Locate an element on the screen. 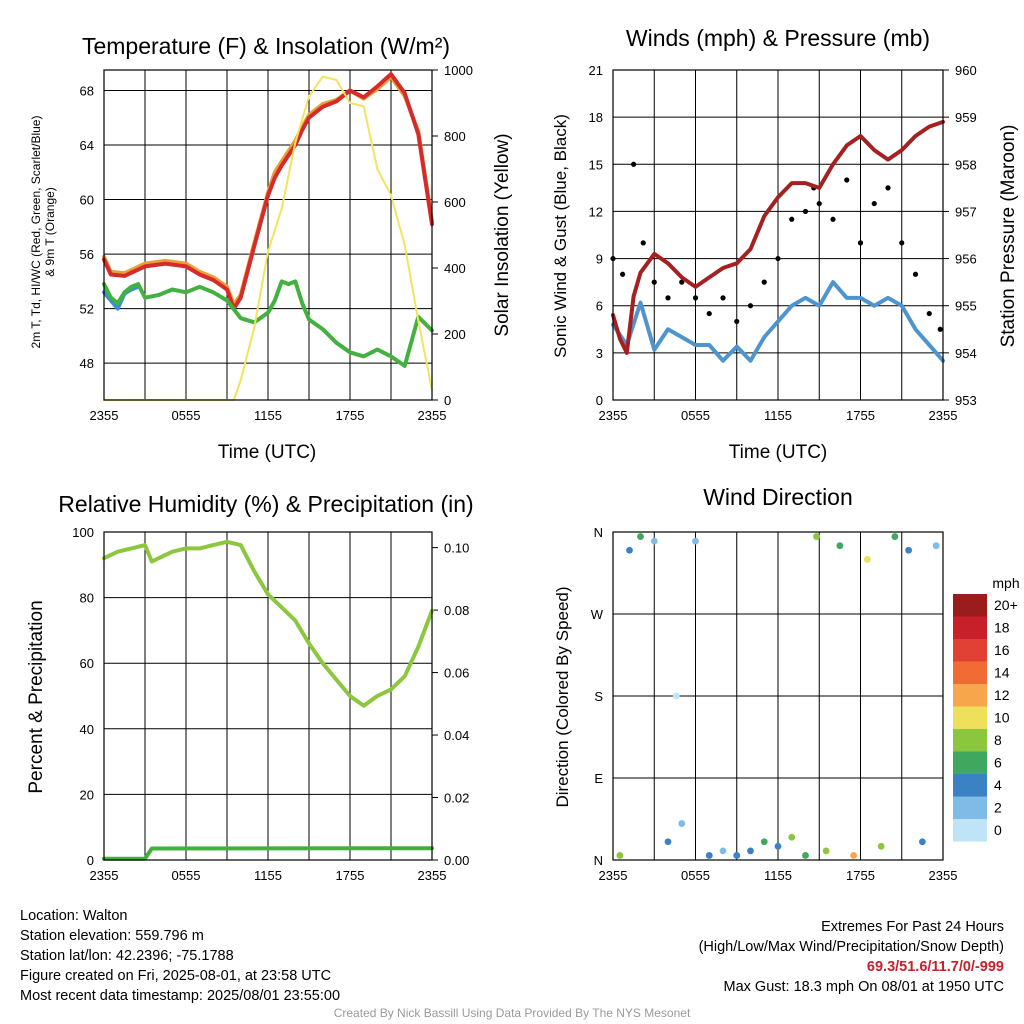 Image resolution: width=1024 pixels, height=1024 pixels. wind-direction-x-tick-label: 1155 is located at coordinates (778, 875).